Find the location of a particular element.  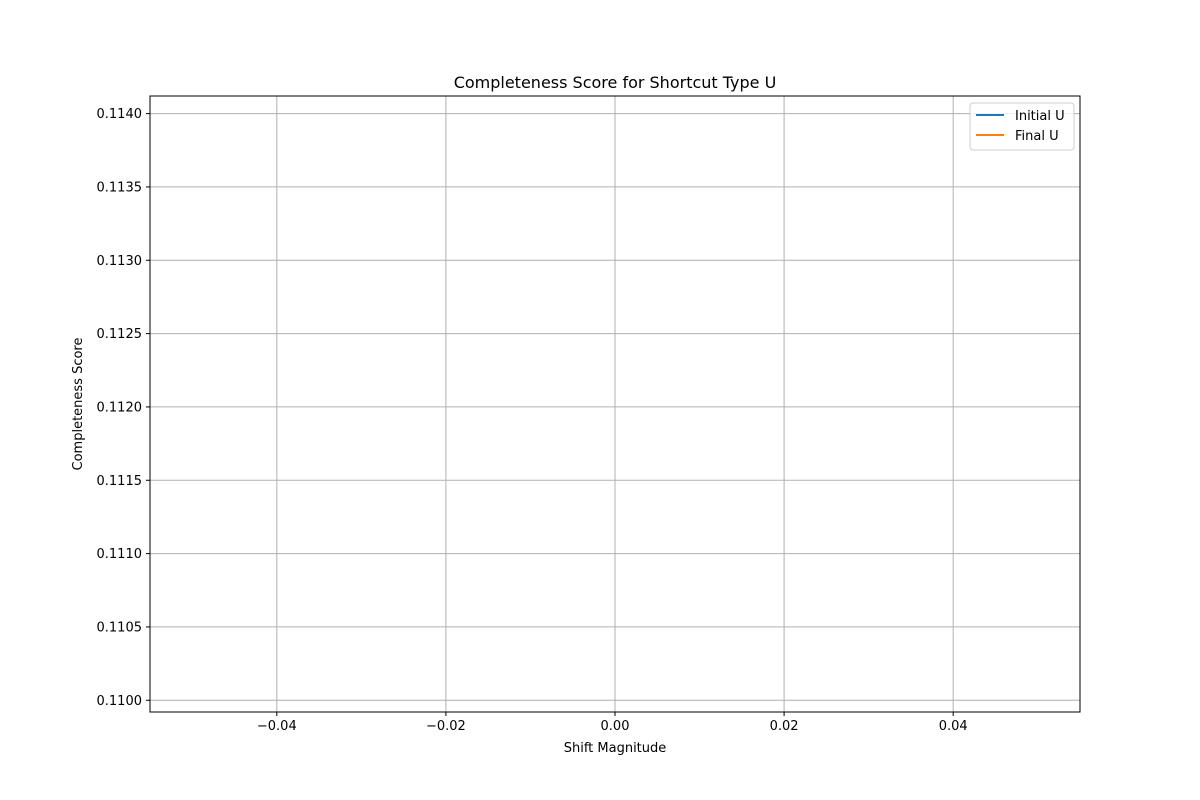

x-axis-label: Shift Magnitude is located at coordinates (615, 748).